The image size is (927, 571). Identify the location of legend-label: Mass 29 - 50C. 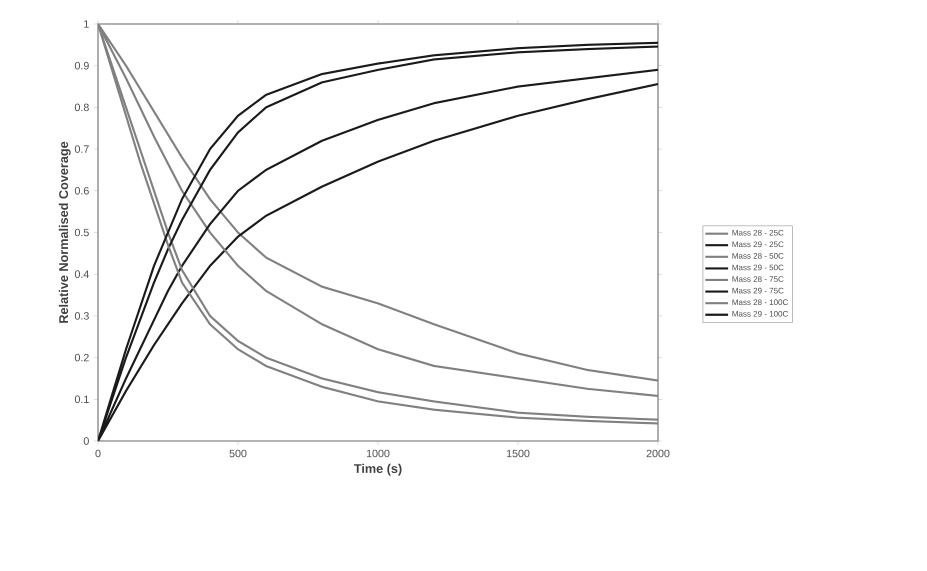
(758, 267).